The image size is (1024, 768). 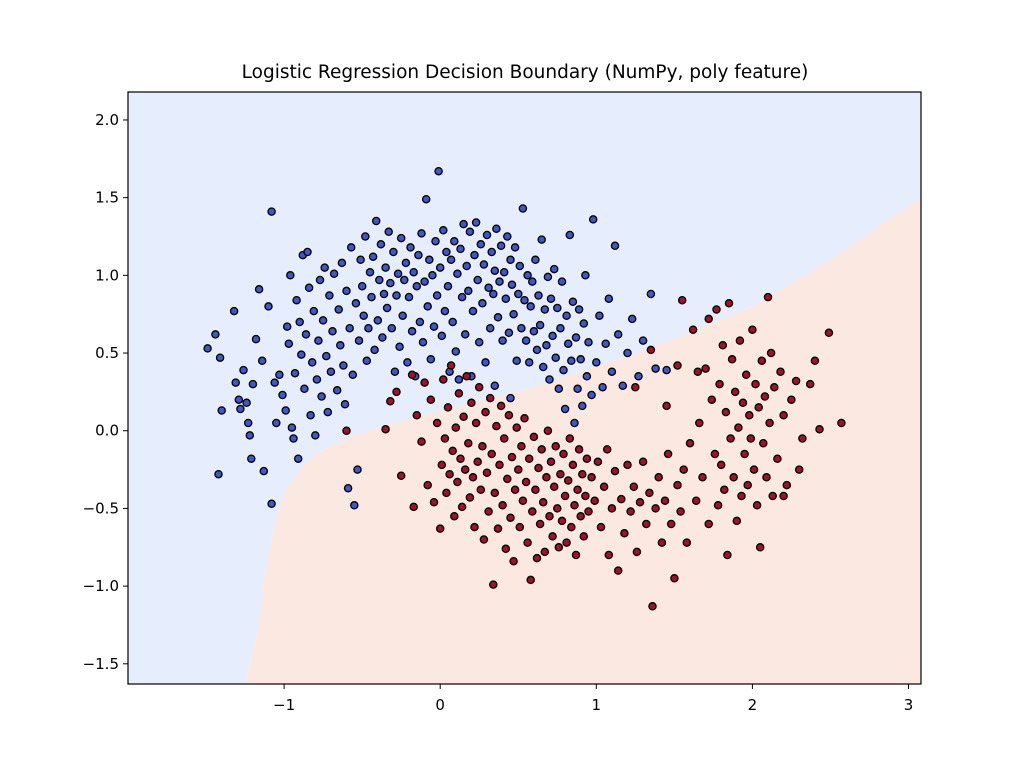 I want to click on x-tick-label: −1, so click(x=284, y=705).